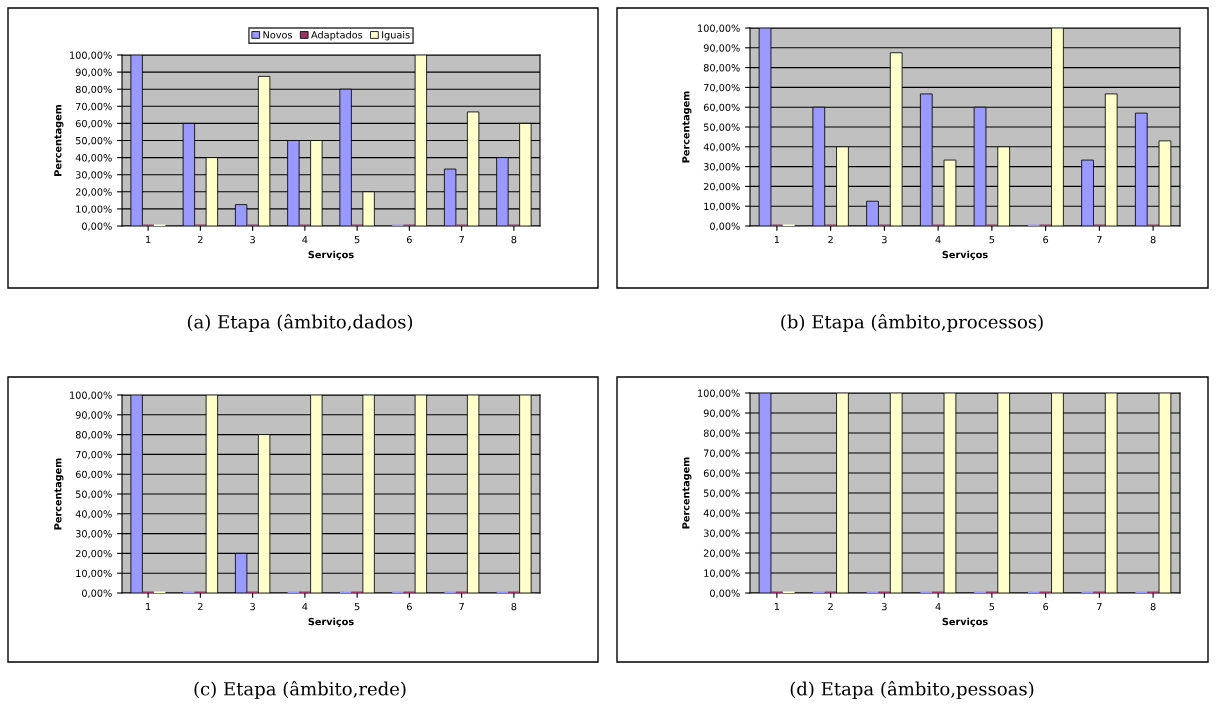  Describe the element at coordinates (912, 323) in the screenshot. I see `text: (b) Etapa (âmbito,processos)` at that location.